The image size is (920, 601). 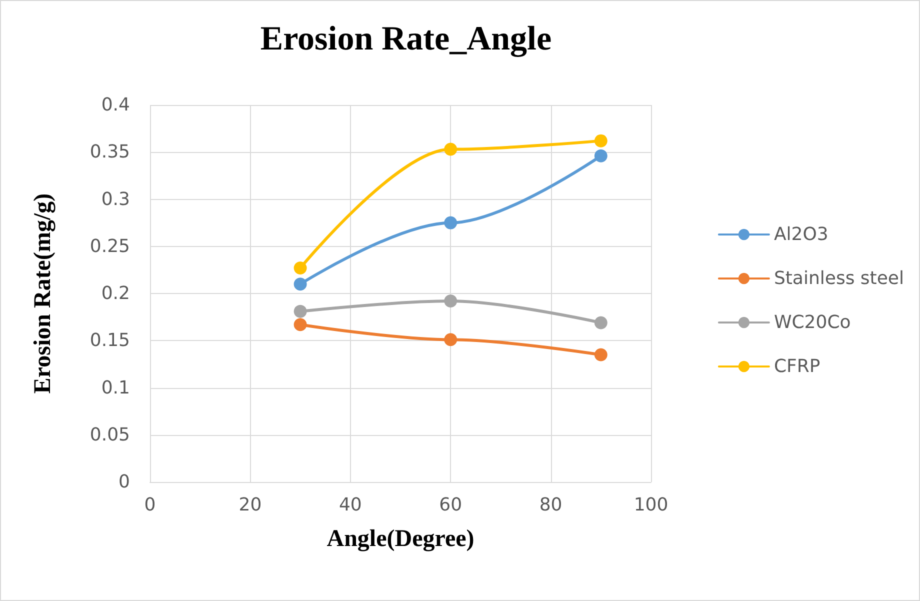 I want to click on y-tick-label: 0.4, so click(x=115, y=105).